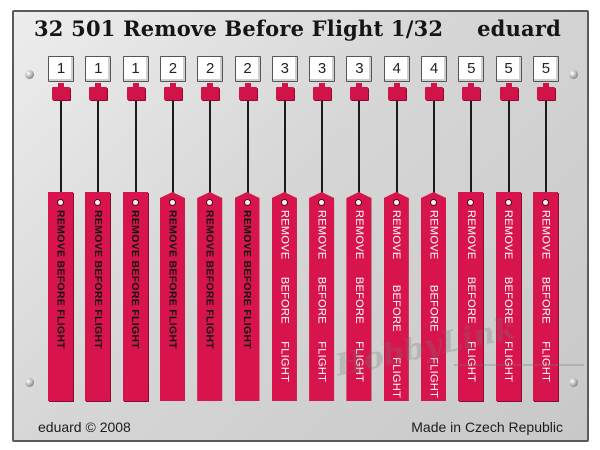 The width and height of the screenshot is (600, 450). Describe the element at coordinates (239, 28) in the screenshot. I see `fret-title: 32 501 Remove Before Flight 1/32` at that location.